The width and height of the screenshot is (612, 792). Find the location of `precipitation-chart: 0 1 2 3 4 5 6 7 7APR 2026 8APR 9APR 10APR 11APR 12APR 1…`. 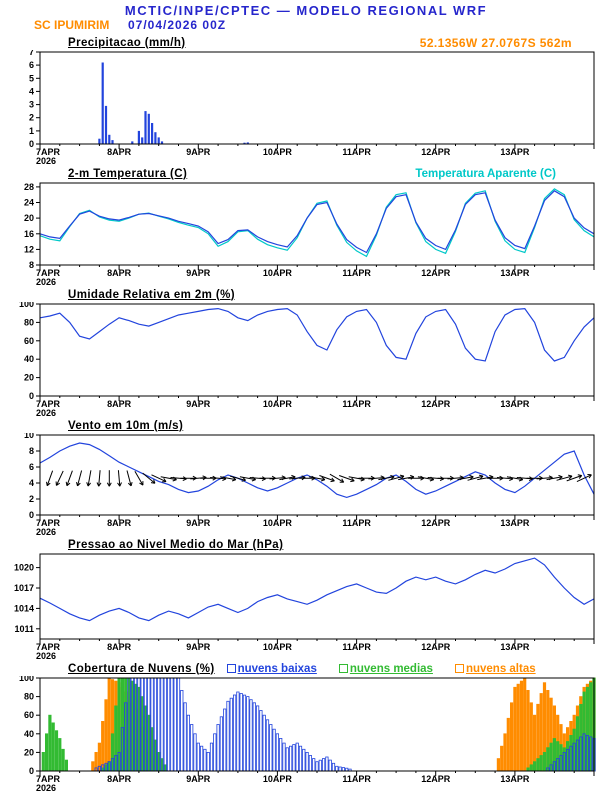

precipitation-chart: 0 1 2 3 4 5 6 7 7APR 2026 8APR 9APR 10APR 11APR 12APR 1… is located at coordinates (306, 108).